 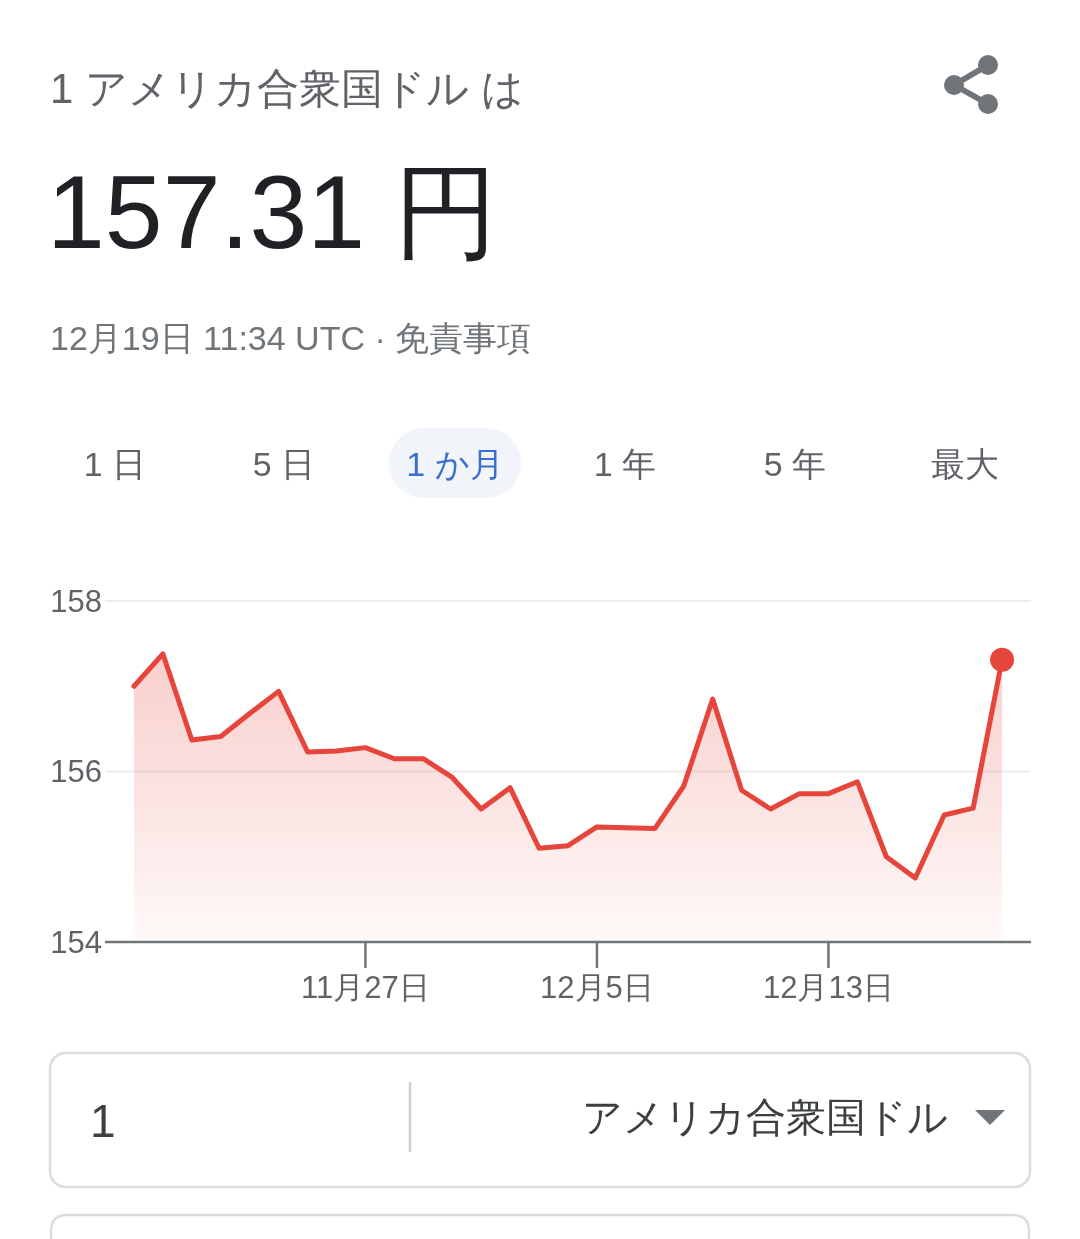 What do you see at coordinates (76, 601) in the screenshot?
I see `y-tick-label: 158` at bounding box center [76, 601].